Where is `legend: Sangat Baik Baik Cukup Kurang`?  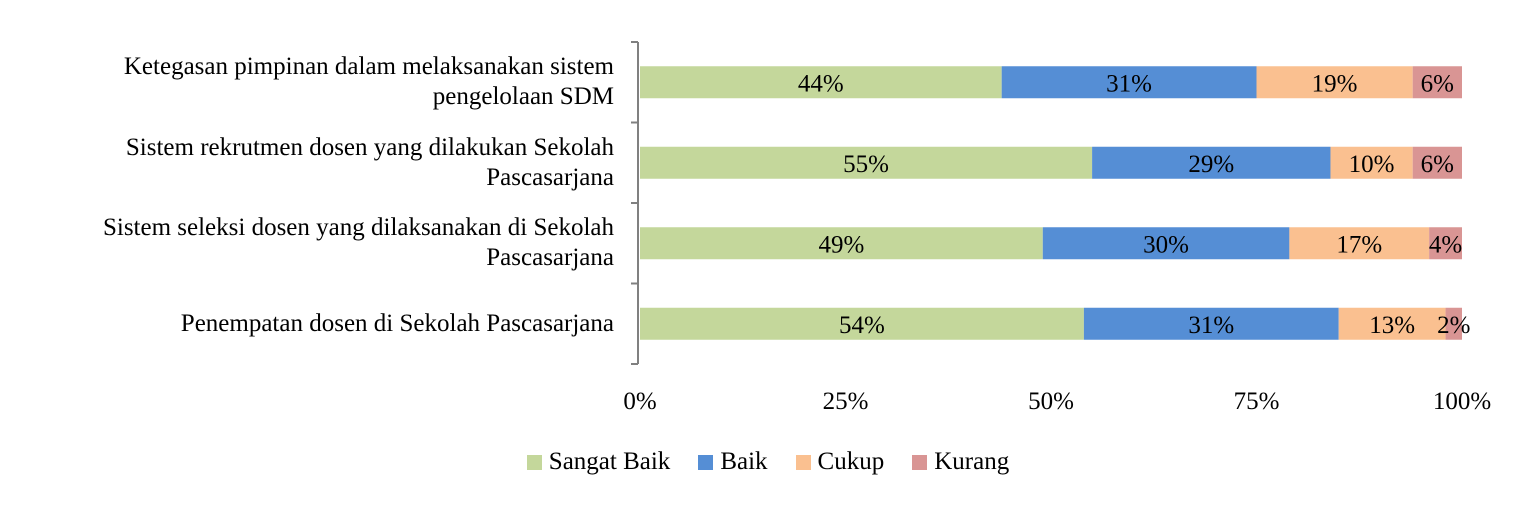 legend: Sangat Baik Baik Cukup Kurang is located at coordinates (768, 462).